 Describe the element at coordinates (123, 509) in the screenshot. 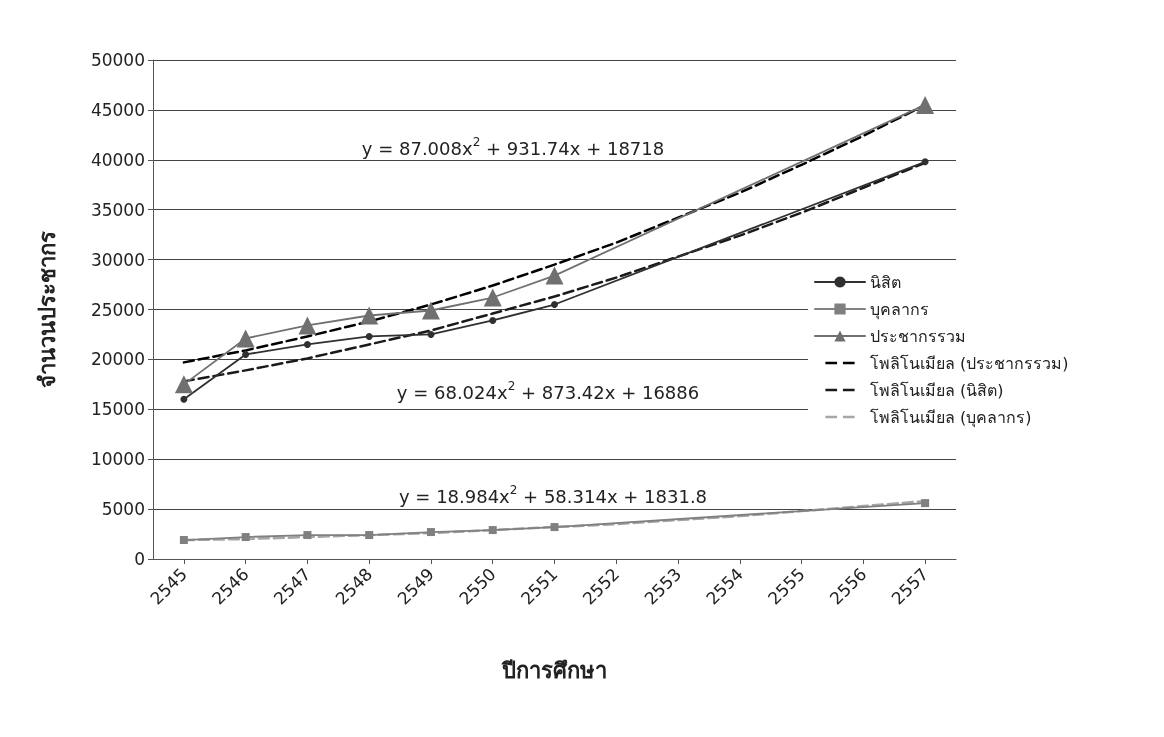

I see `y-tick-label: 5000` at that location.